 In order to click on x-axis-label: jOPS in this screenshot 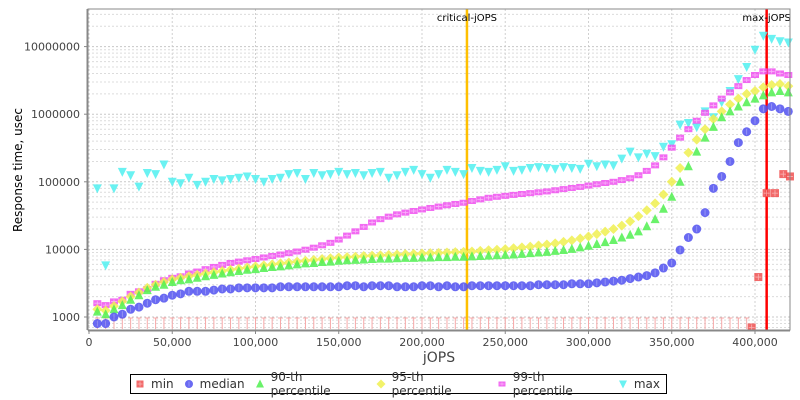, I will do `click(438, 358)`.